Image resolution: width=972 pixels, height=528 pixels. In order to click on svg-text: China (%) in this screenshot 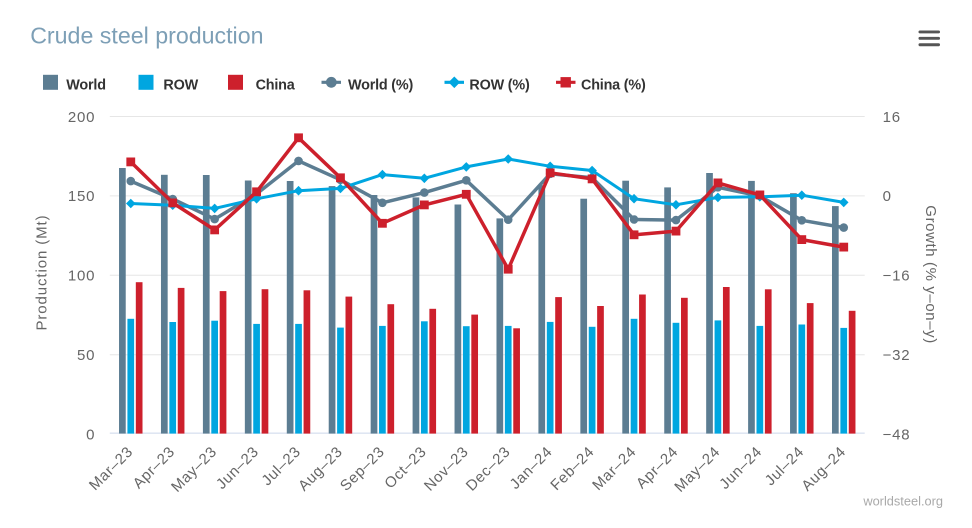, I will do `click(613, 85)`.